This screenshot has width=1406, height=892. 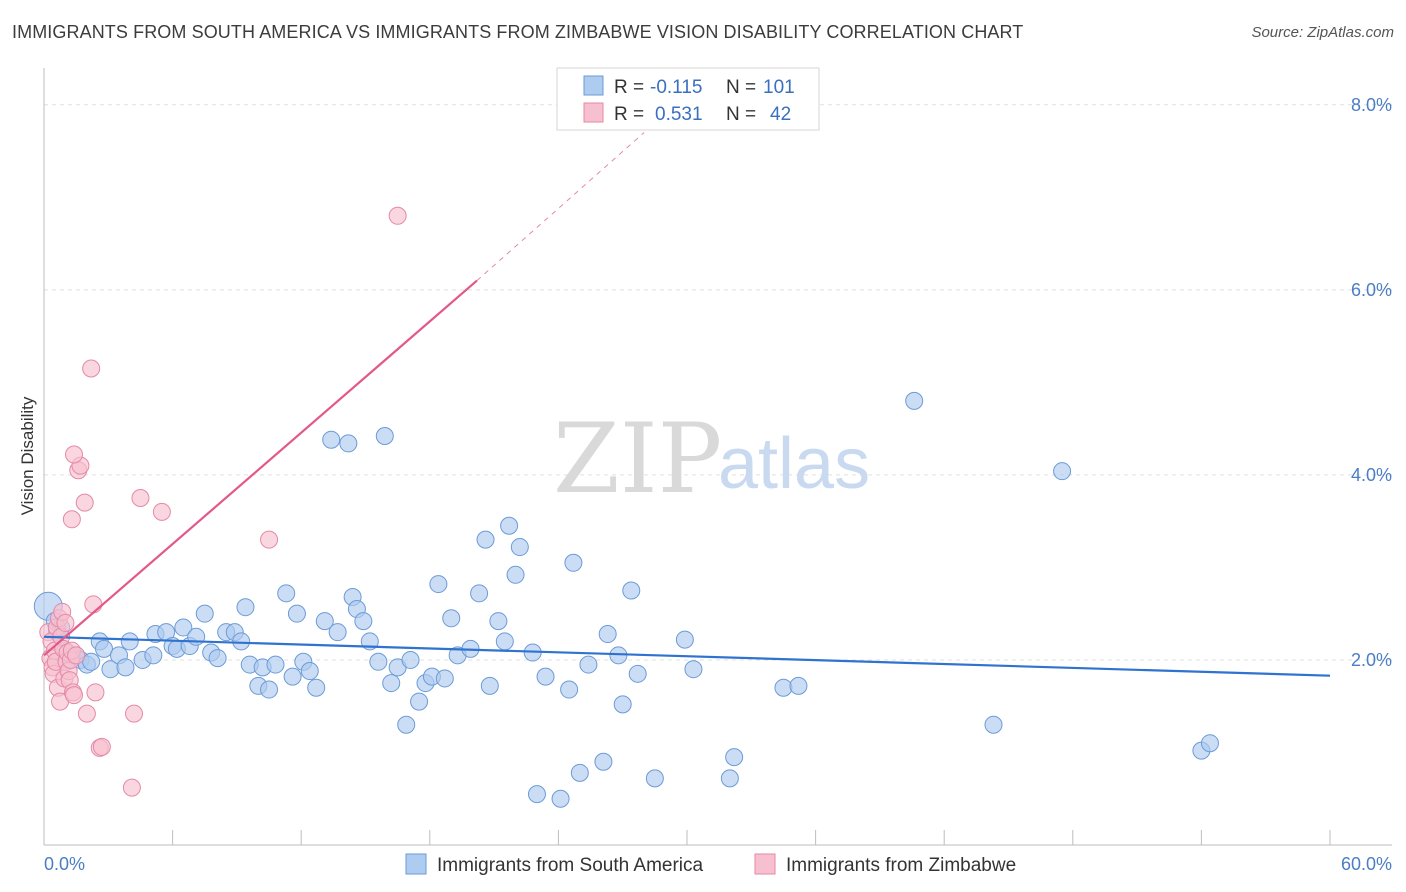 I want to click on trend-line-zimbabwe-extension, so click(x=560, y=206).